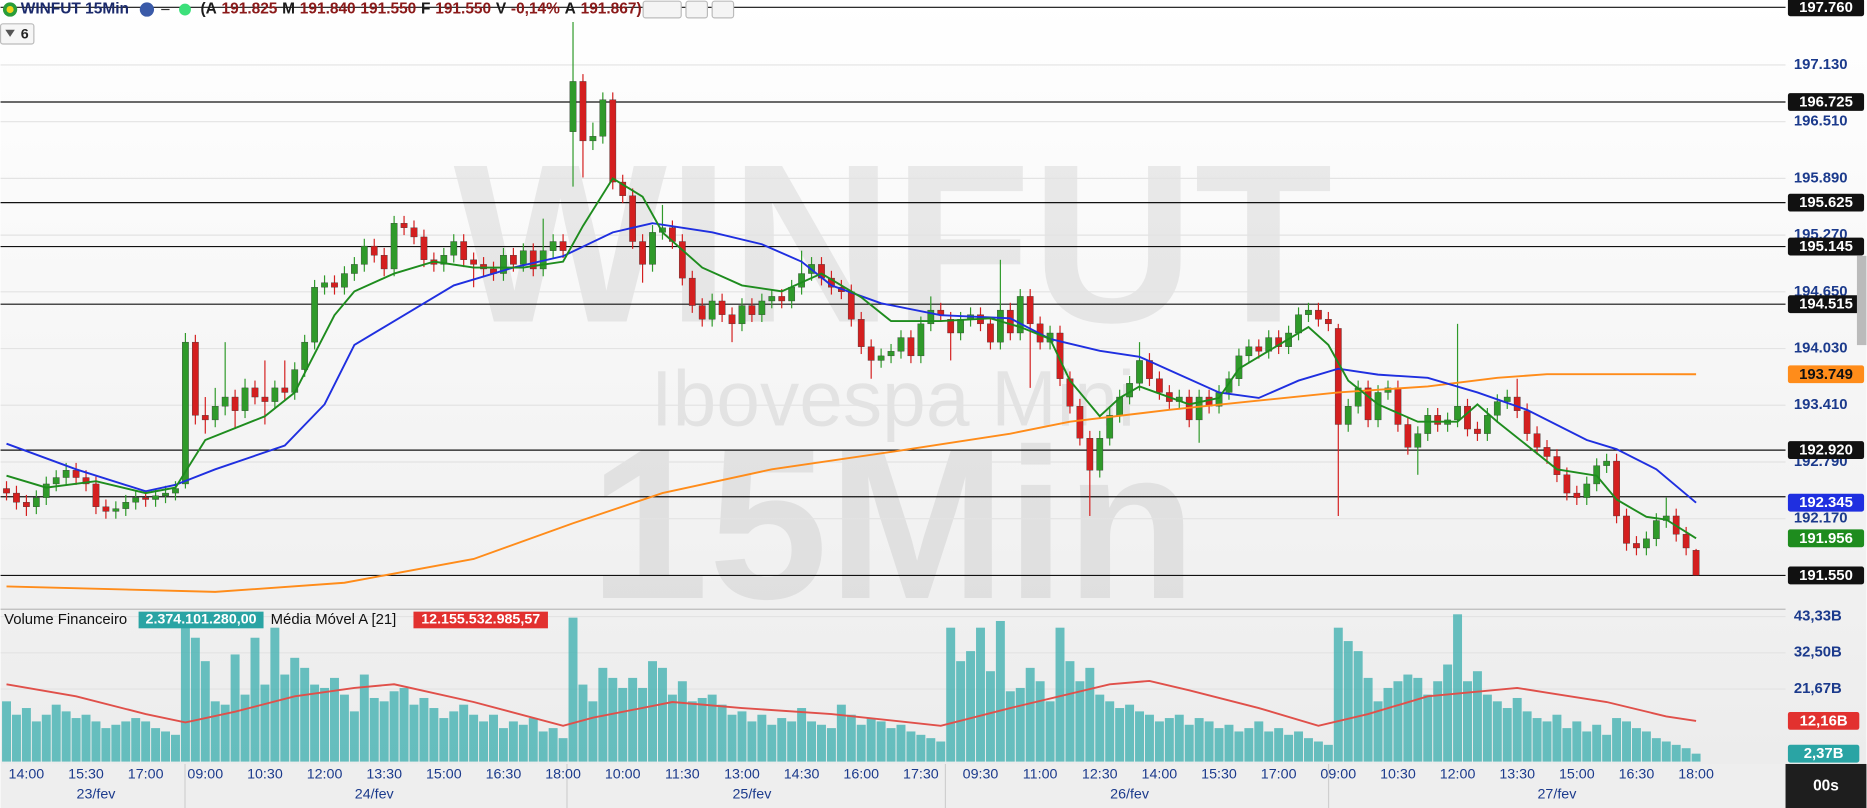 This screenshot has width=1867, height=808. Describe the element at coordinates (328, 9) in the screenshot. I see `quote-item: 191.840` at that location.